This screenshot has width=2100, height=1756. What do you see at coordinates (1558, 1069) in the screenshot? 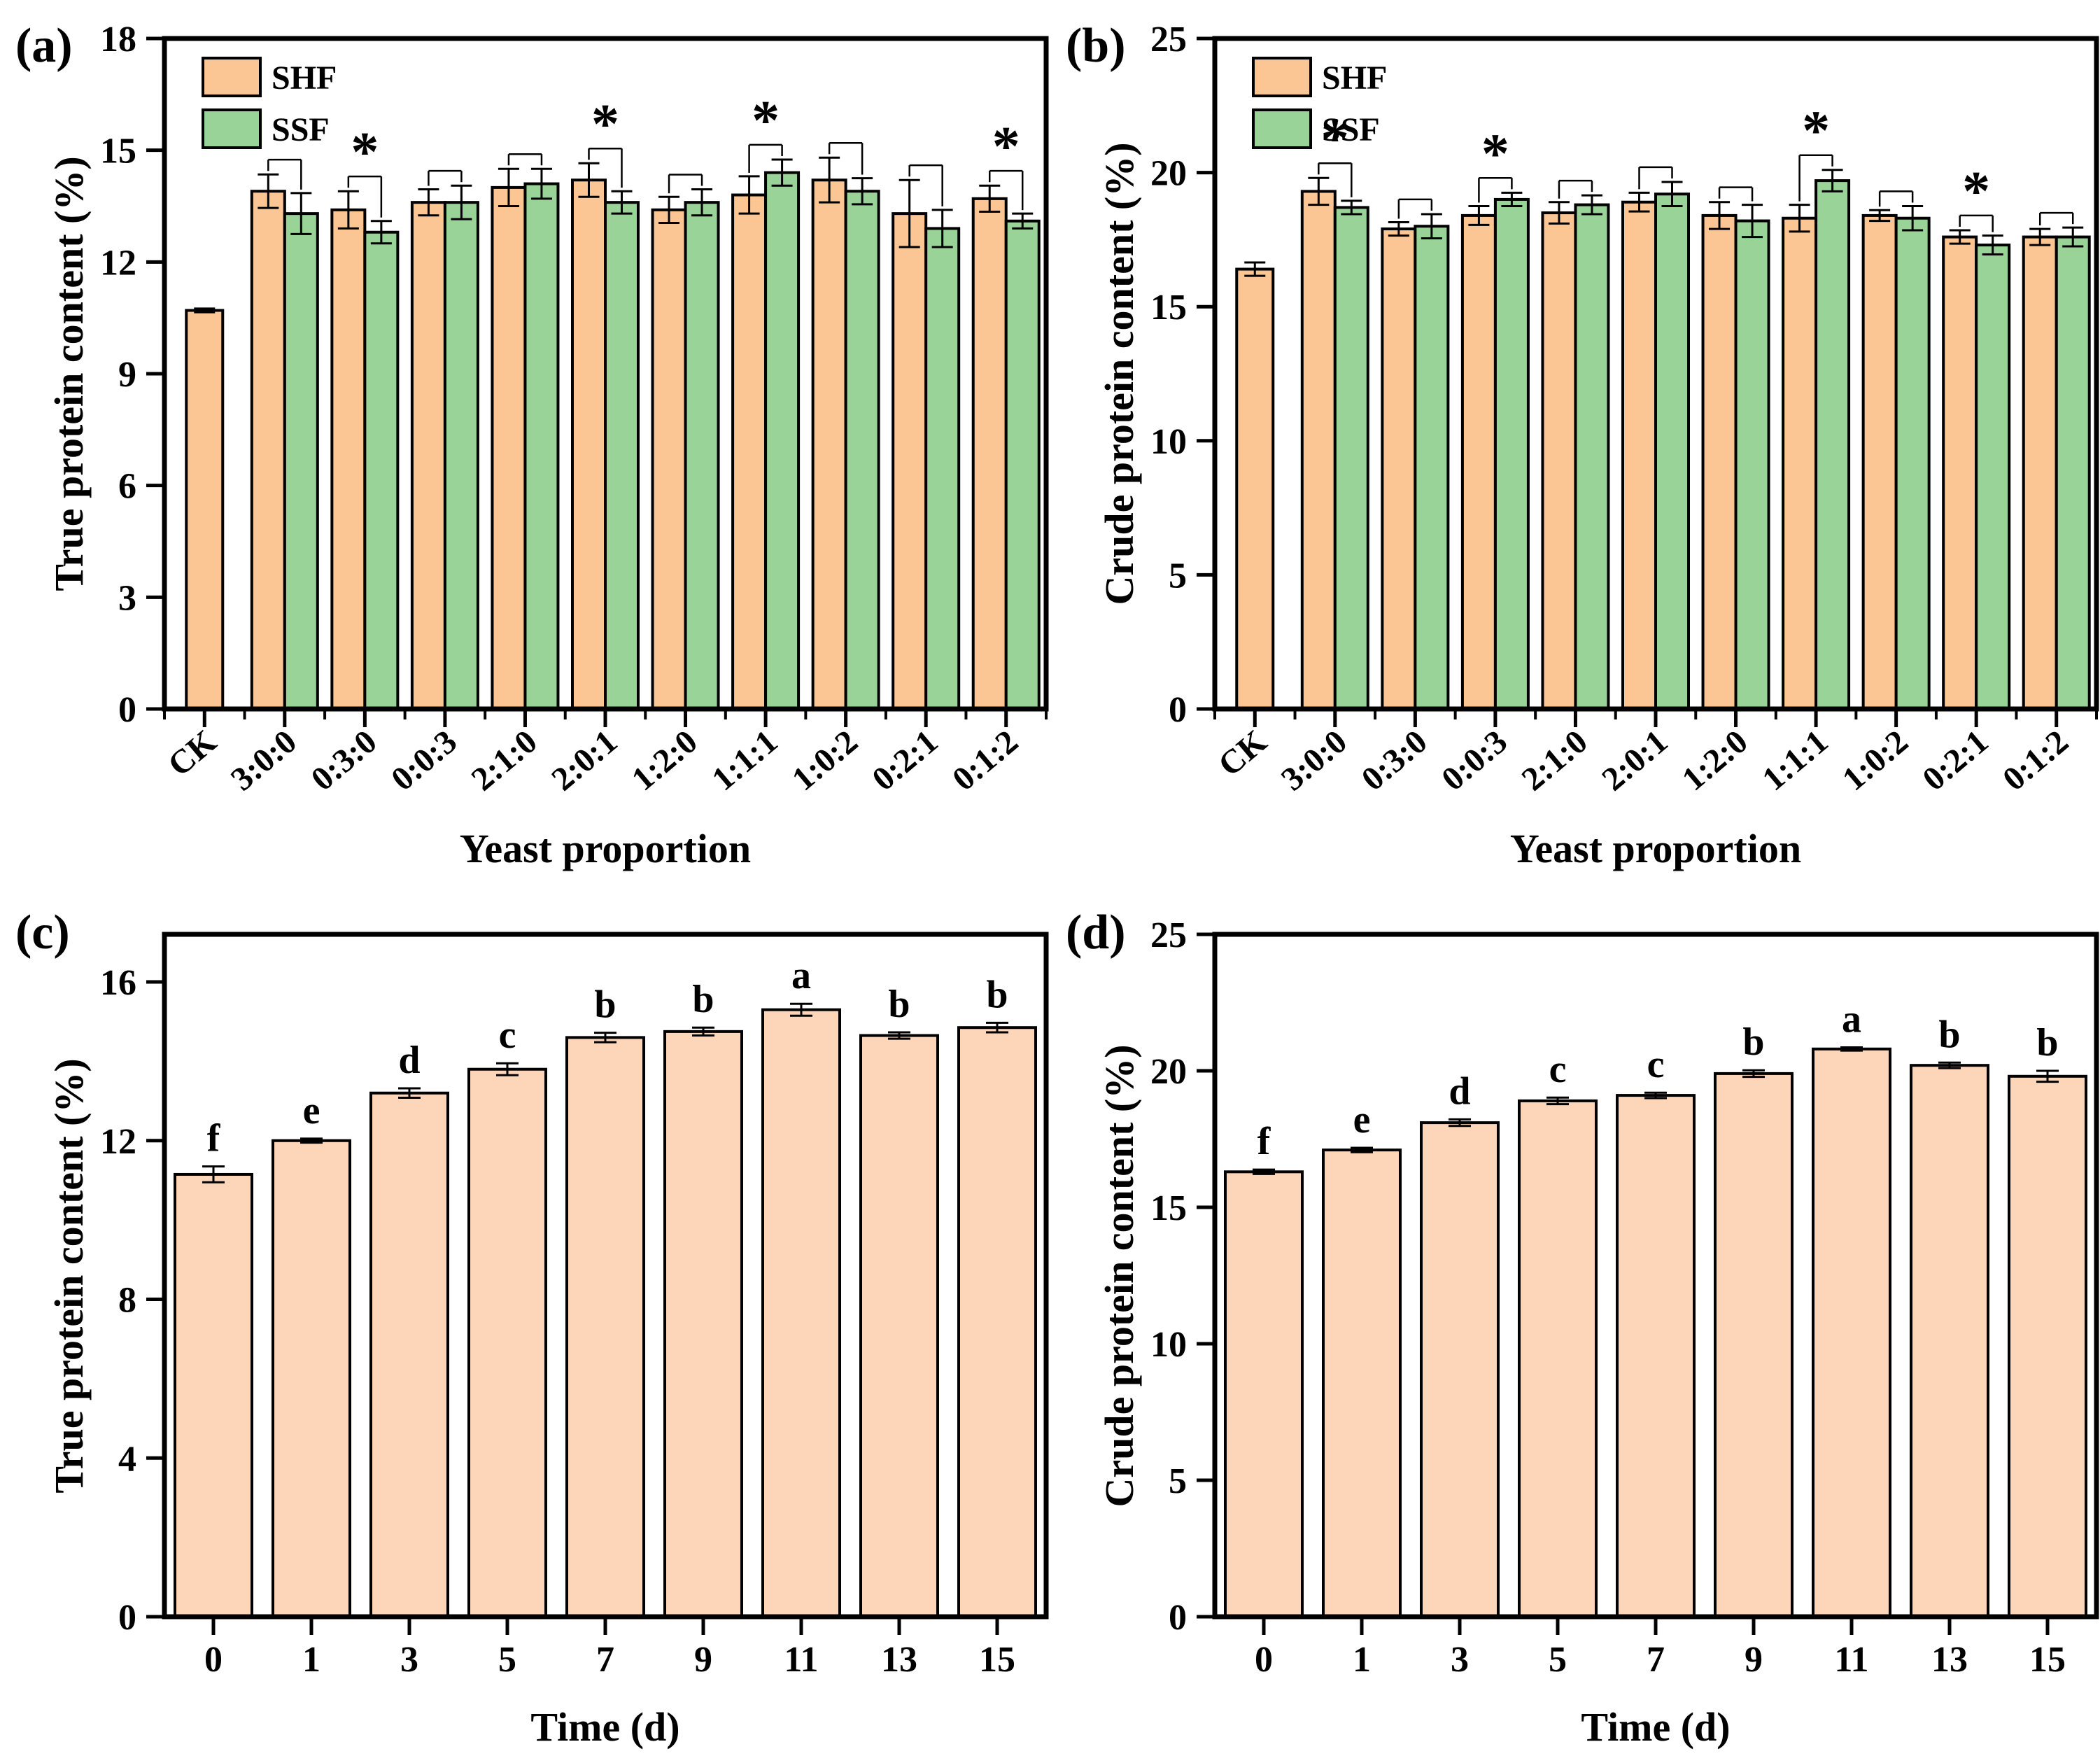
I see `significance-letter: c` at bounding box center [1558, 1069].